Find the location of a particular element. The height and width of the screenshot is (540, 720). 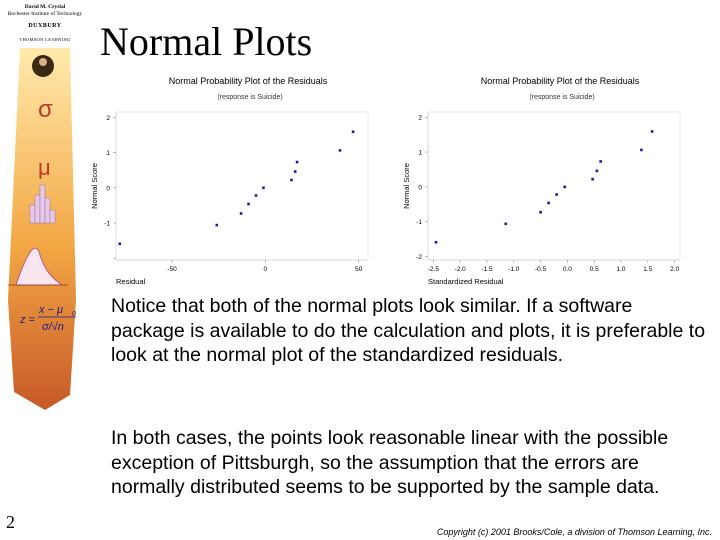

brand-institute: Rochester Institute of Technology is located at coordinates (45, 14).